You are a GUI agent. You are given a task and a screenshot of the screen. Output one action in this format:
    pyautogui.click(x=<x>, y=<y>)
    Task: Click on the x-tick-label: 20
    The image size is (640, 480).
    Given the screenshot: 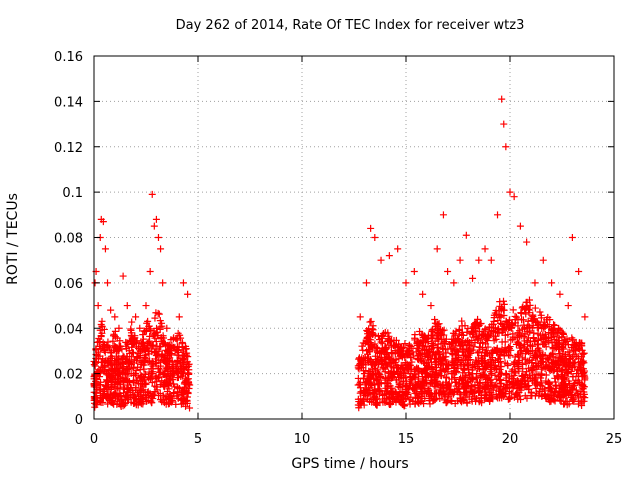 What is the action you would take?
    pyautogui.click(x=510, y=439)
    